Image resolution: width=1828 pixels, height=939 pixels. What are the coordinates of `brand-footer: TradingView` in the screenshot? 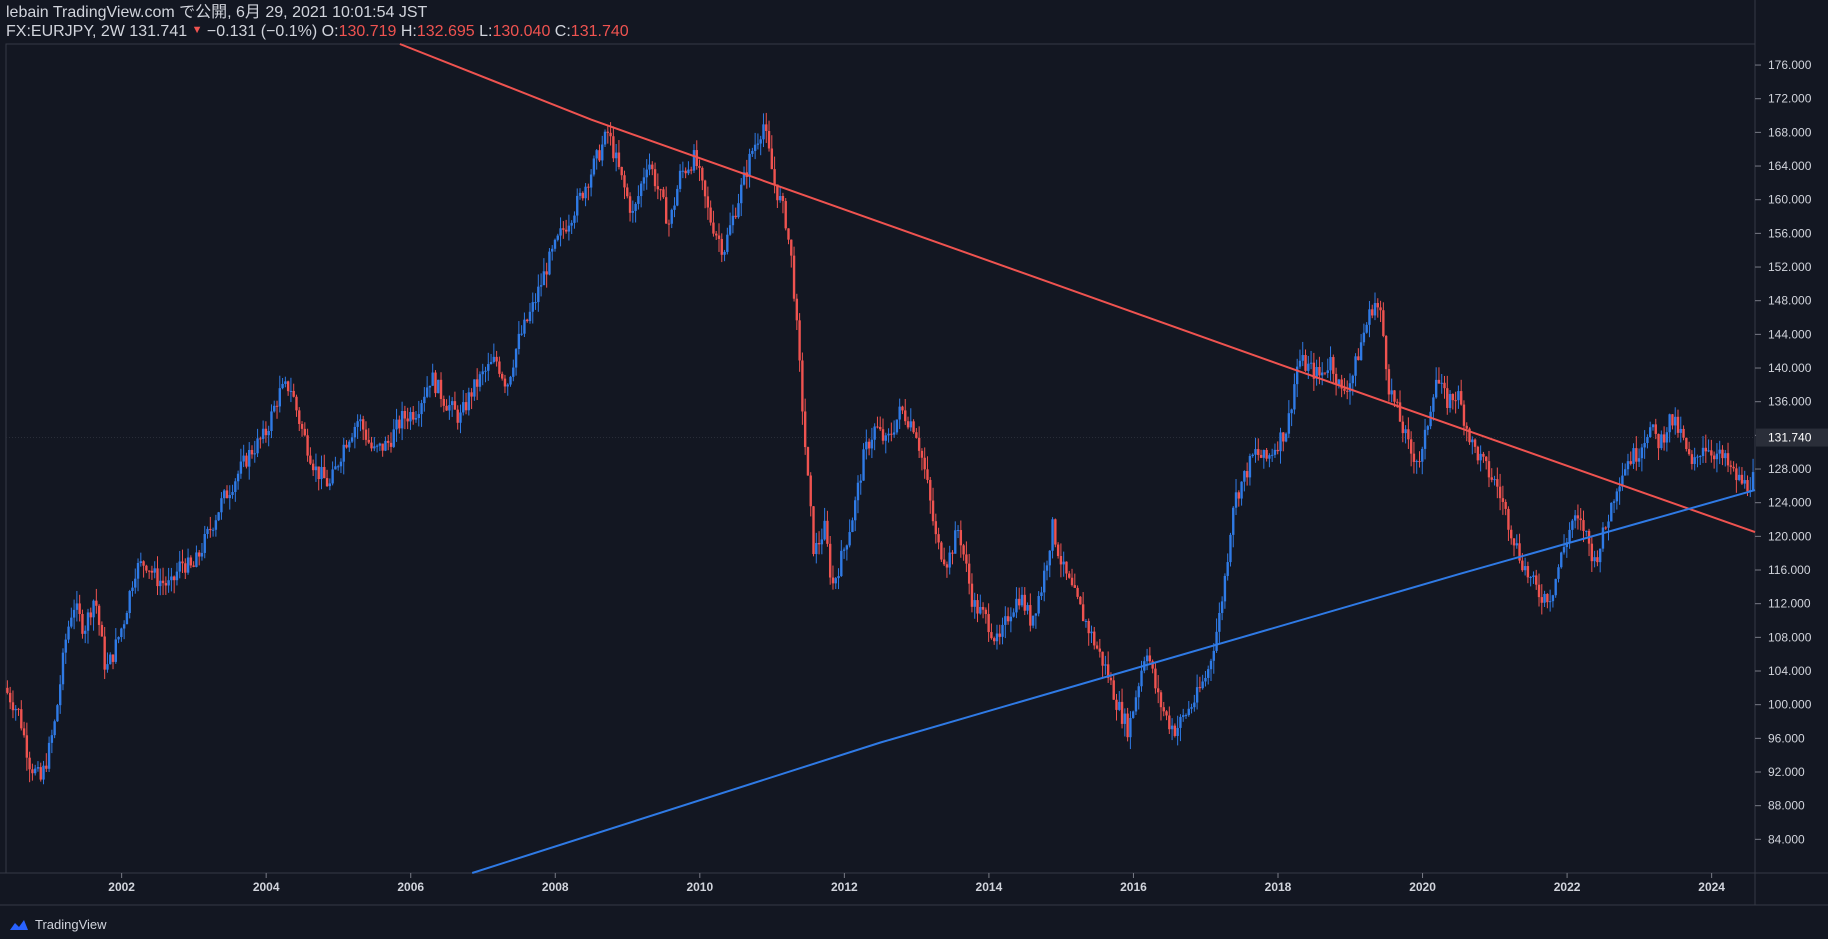 It's located at (57, 924).